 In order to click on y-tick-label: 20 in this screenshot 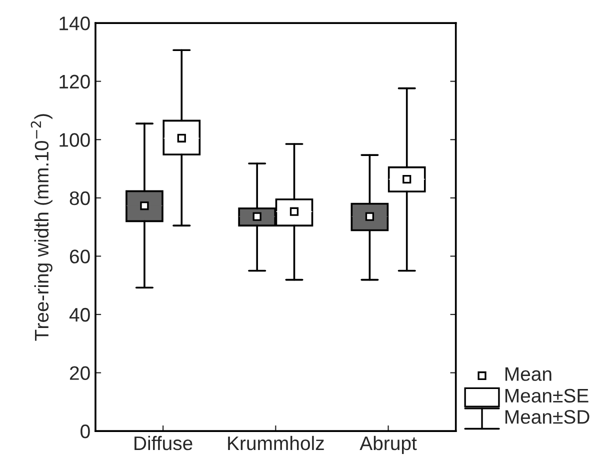, I will do `click(80, 373)`.